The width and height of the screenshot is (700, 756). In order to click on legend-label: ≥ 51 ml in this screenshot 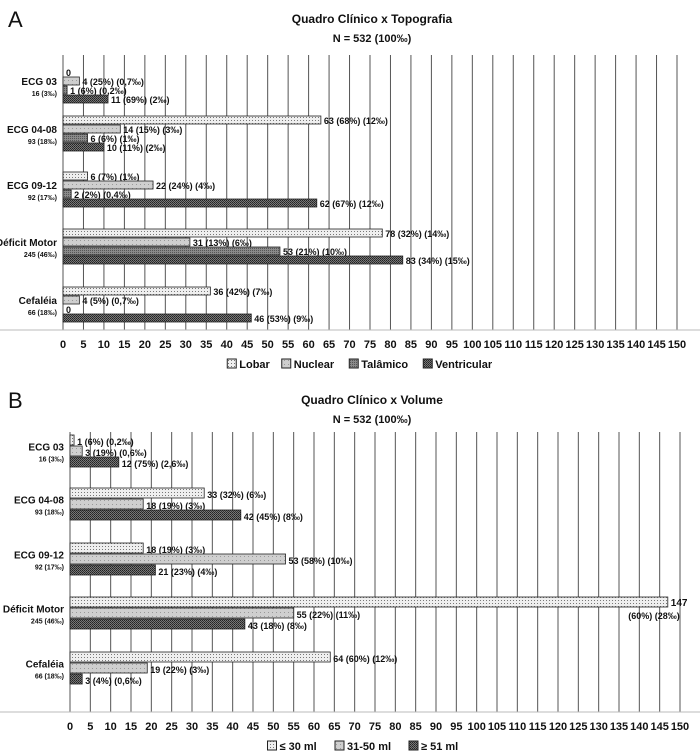, I will do `click(439, 747)`.